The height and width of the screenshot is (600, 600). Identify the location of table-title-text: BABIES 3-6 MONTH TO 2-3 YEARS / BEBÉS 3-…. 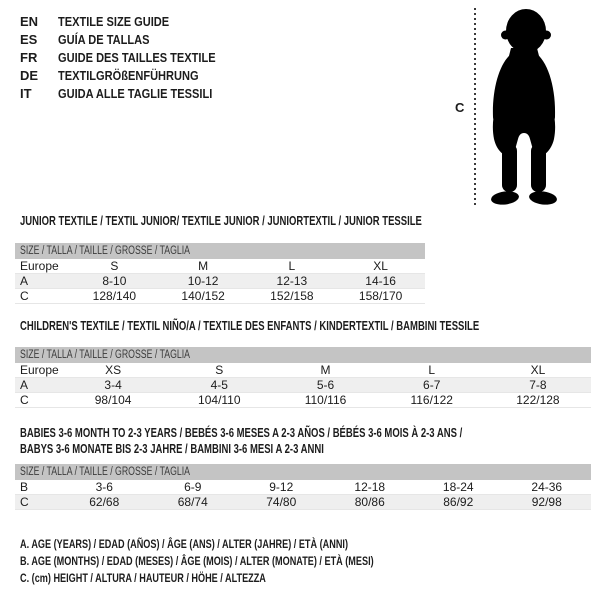
(241, 433).